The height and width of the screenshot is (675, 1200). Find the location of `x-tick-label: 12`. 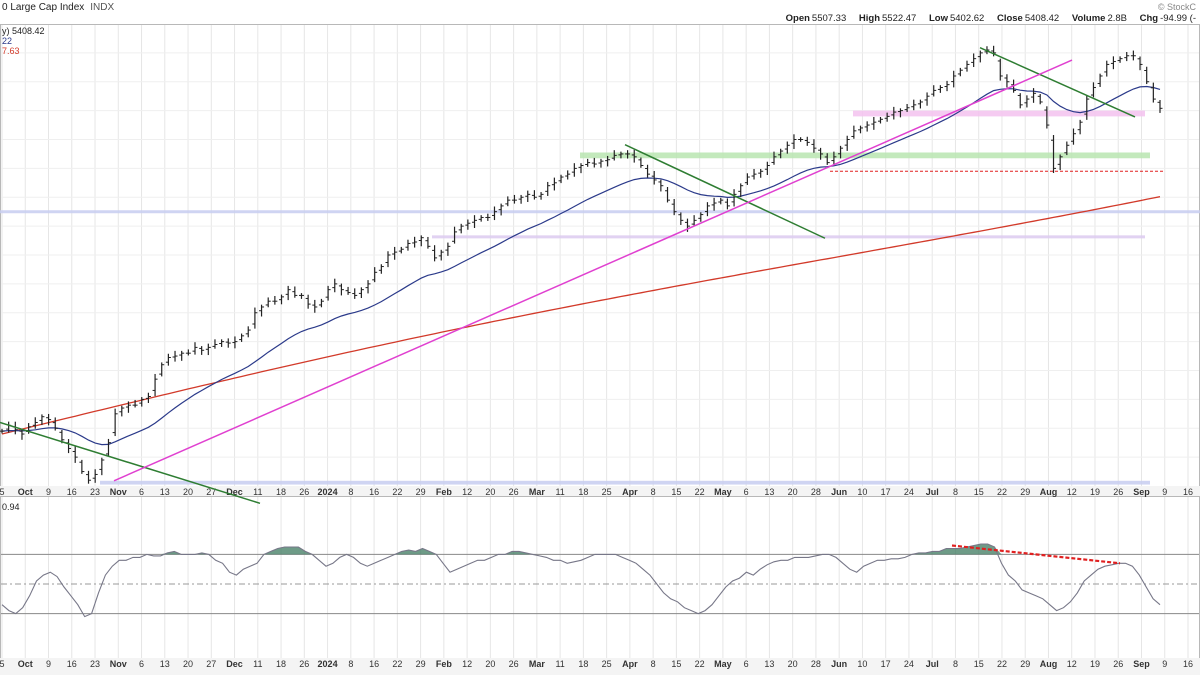

x-tick-label: 12 is located at coordinates (467, 492).